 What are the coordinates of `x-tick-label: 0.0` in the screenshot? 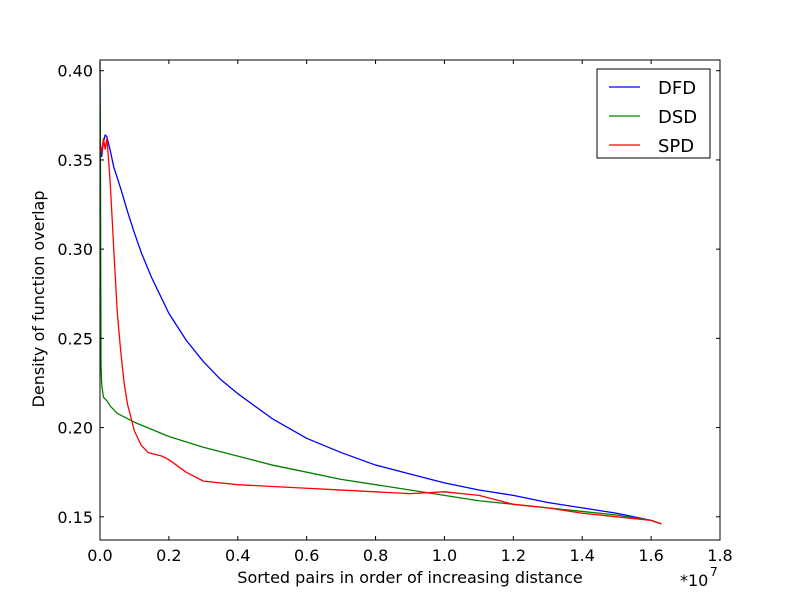 It's located at (99, 555).